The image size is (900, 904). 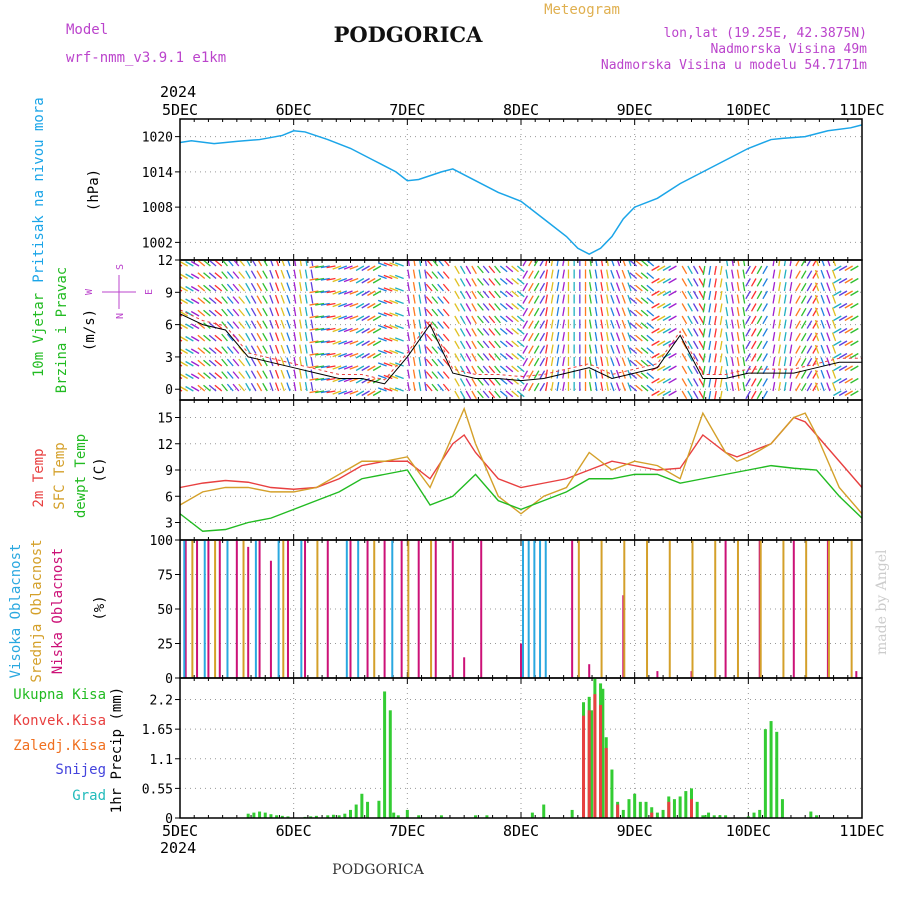 I want to click on compass-west: W, so click(x=89, y=291).